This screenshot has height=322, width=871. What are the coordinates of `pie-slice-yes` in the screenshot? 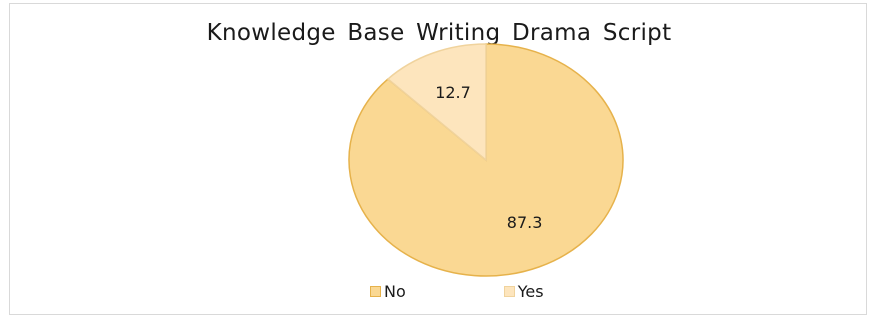 It's located at (436, 102).